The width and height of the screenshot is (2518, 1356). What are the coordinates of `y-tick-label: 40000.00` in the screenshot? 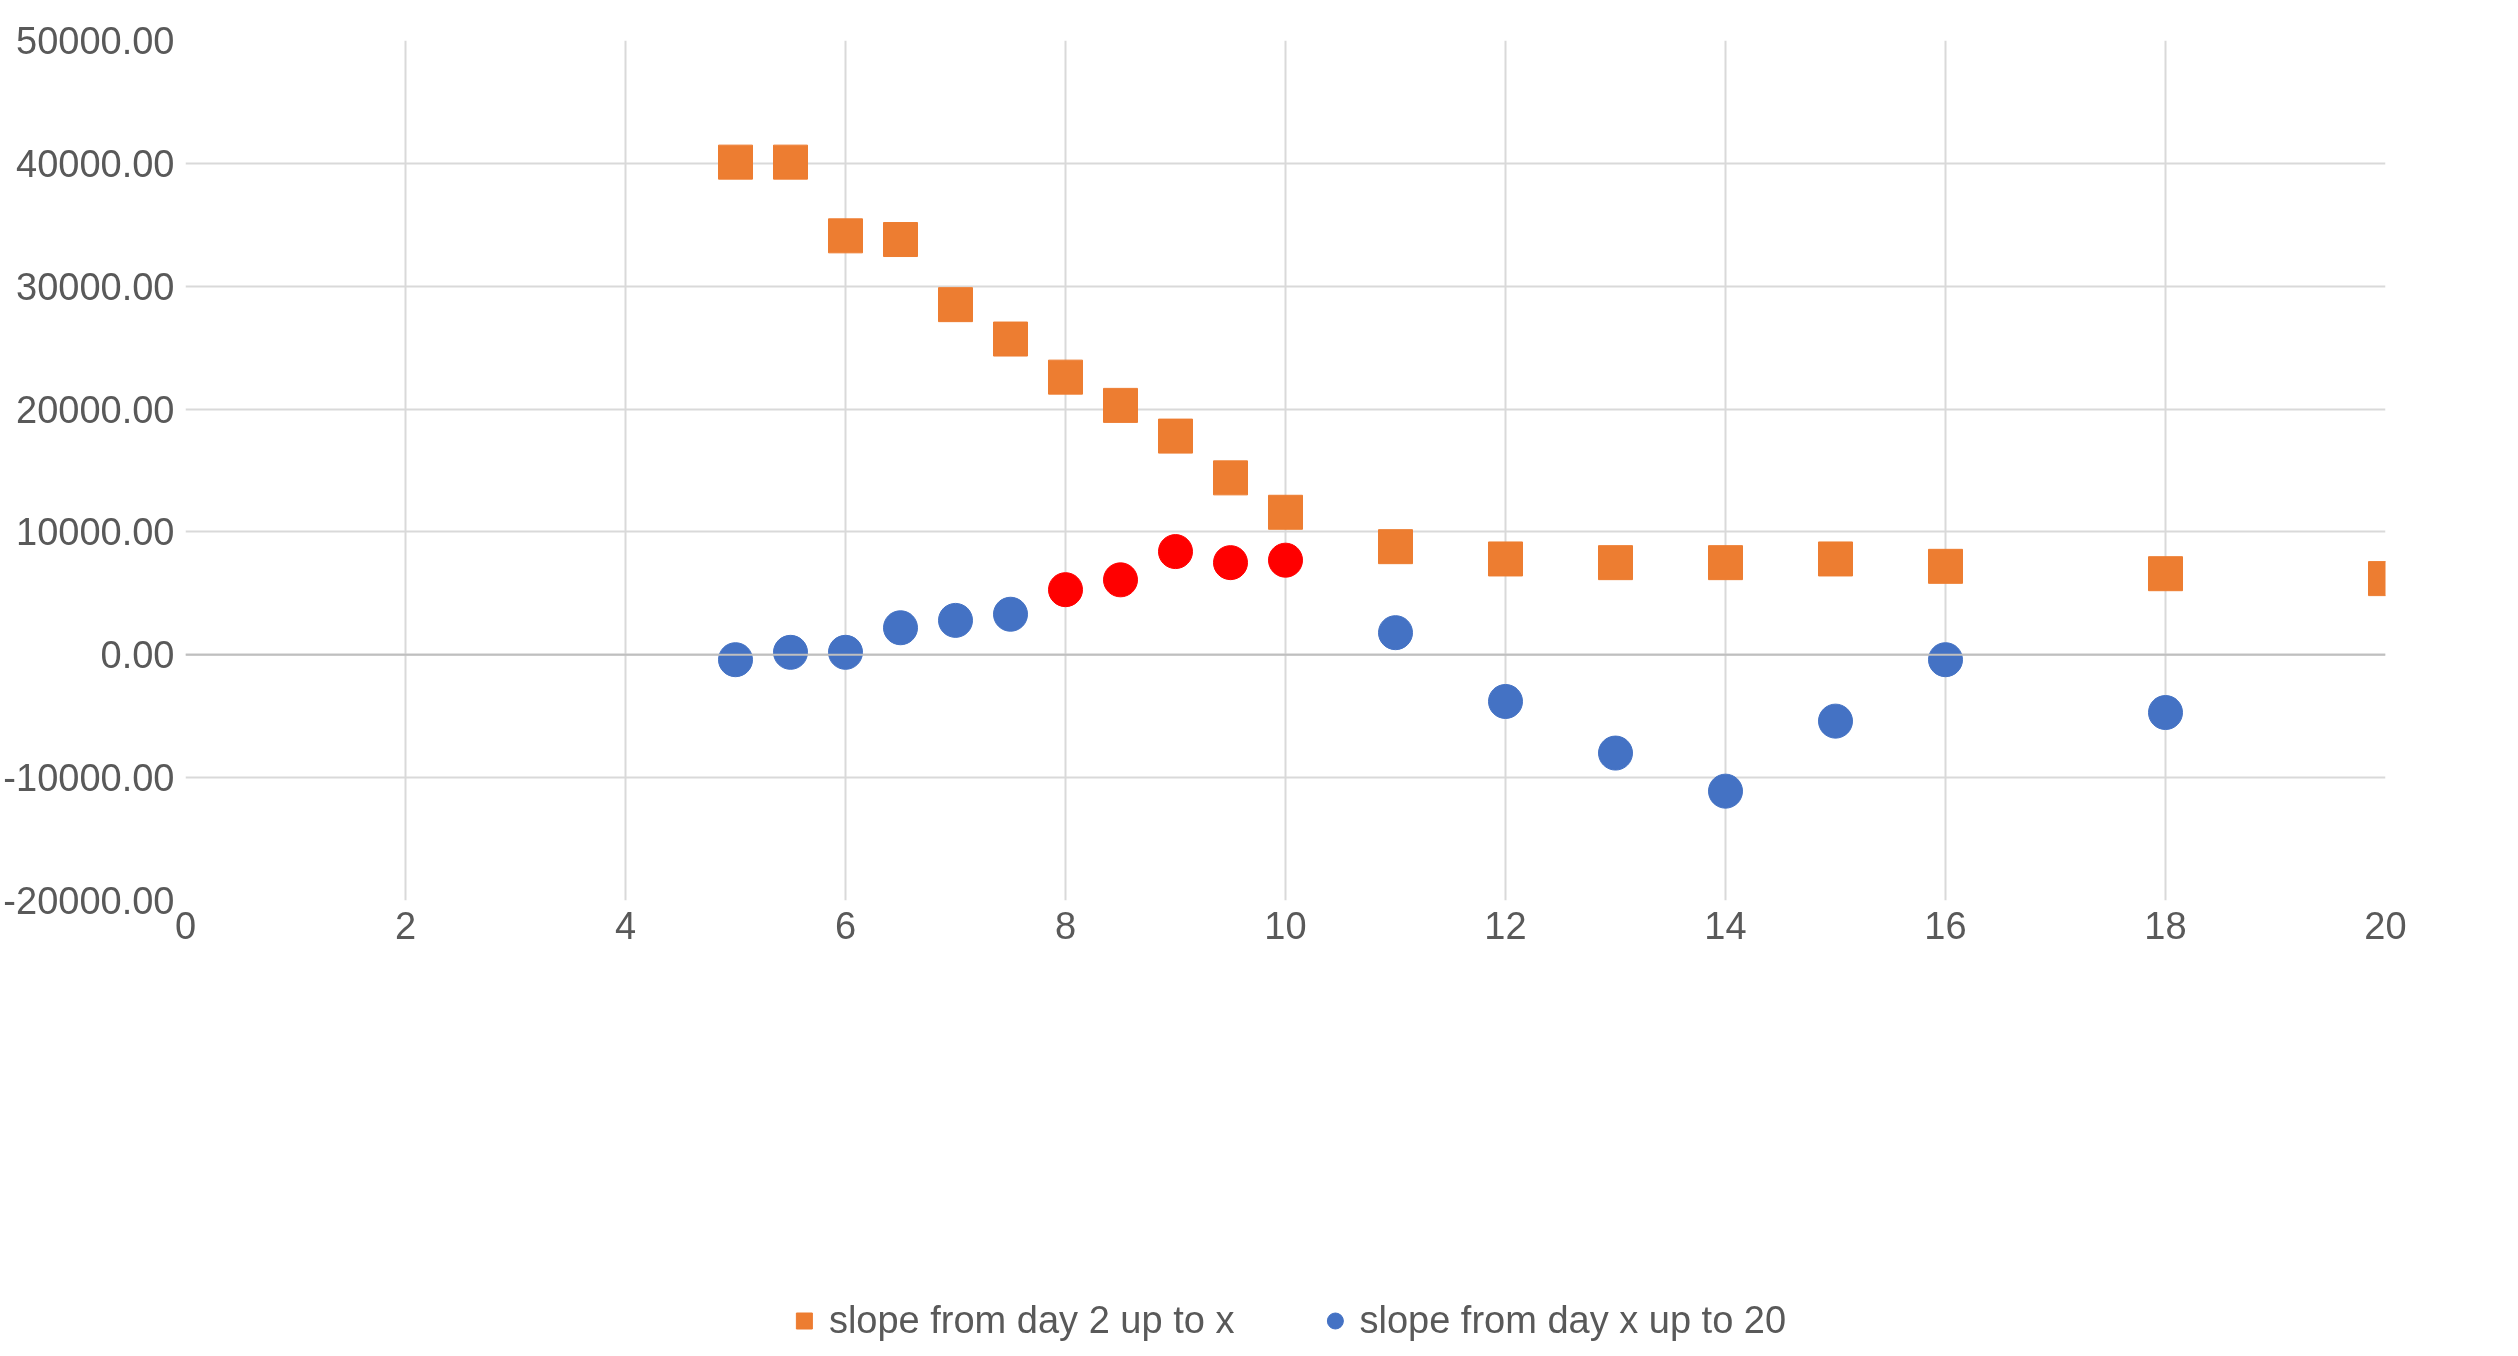 It's located at (95, 163).